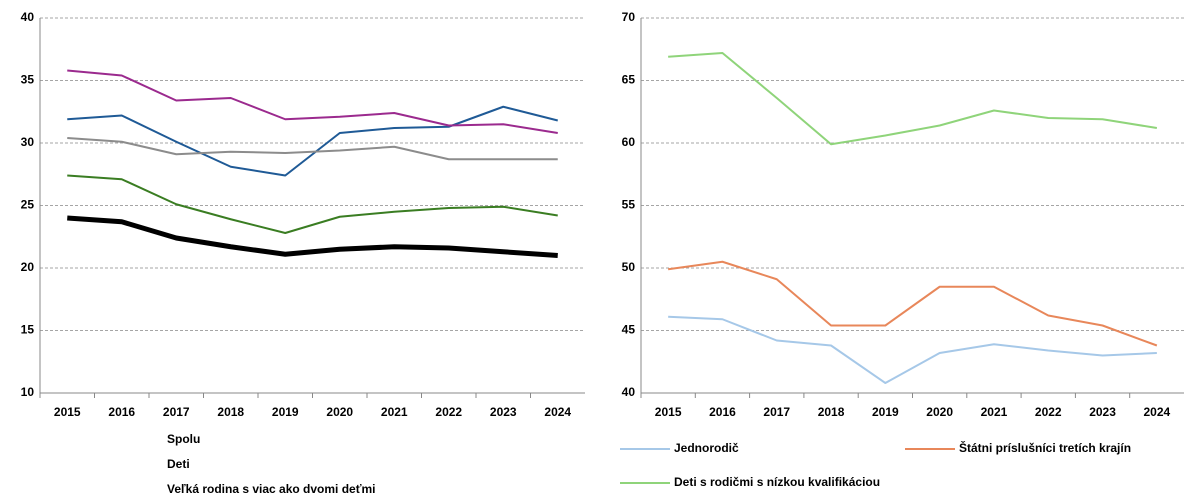 Image resolution: width=1184 pixels, height=498 pixels. I want to click on y-tick-label: 45, so click(629, 330).